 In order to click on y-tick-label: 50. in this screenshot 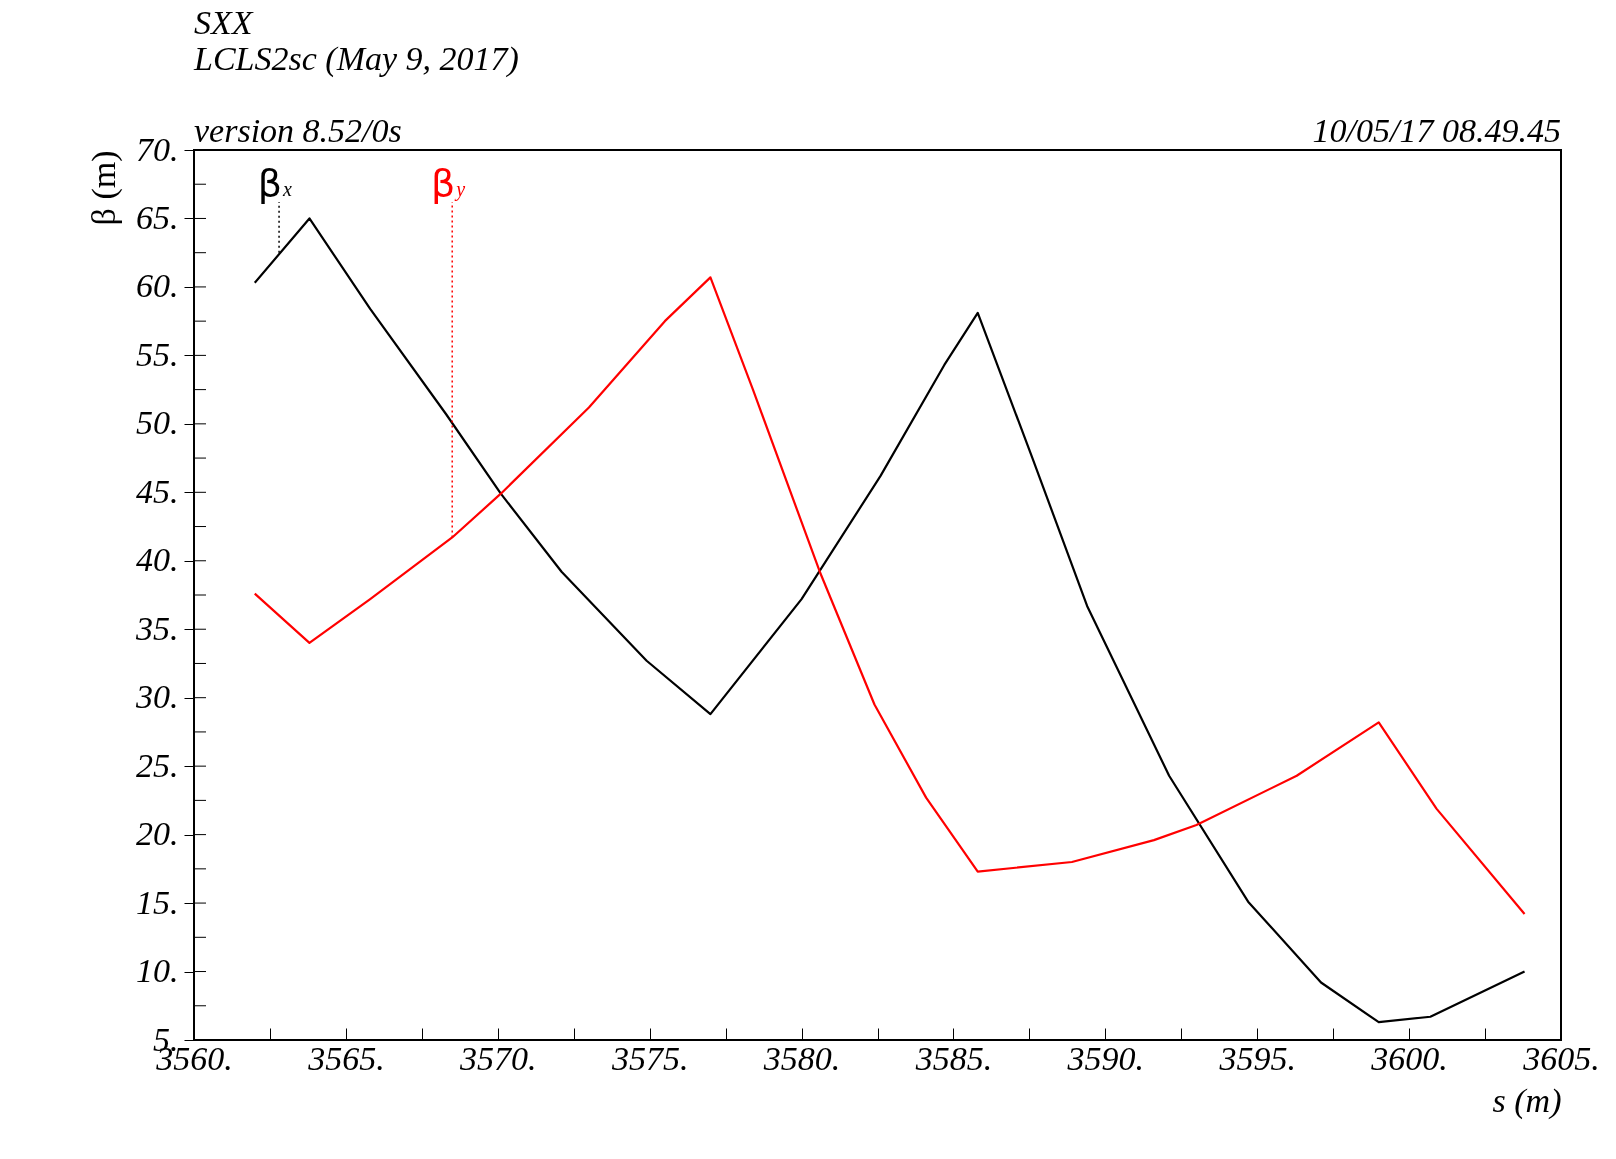, I will do `click(157, 423)`.